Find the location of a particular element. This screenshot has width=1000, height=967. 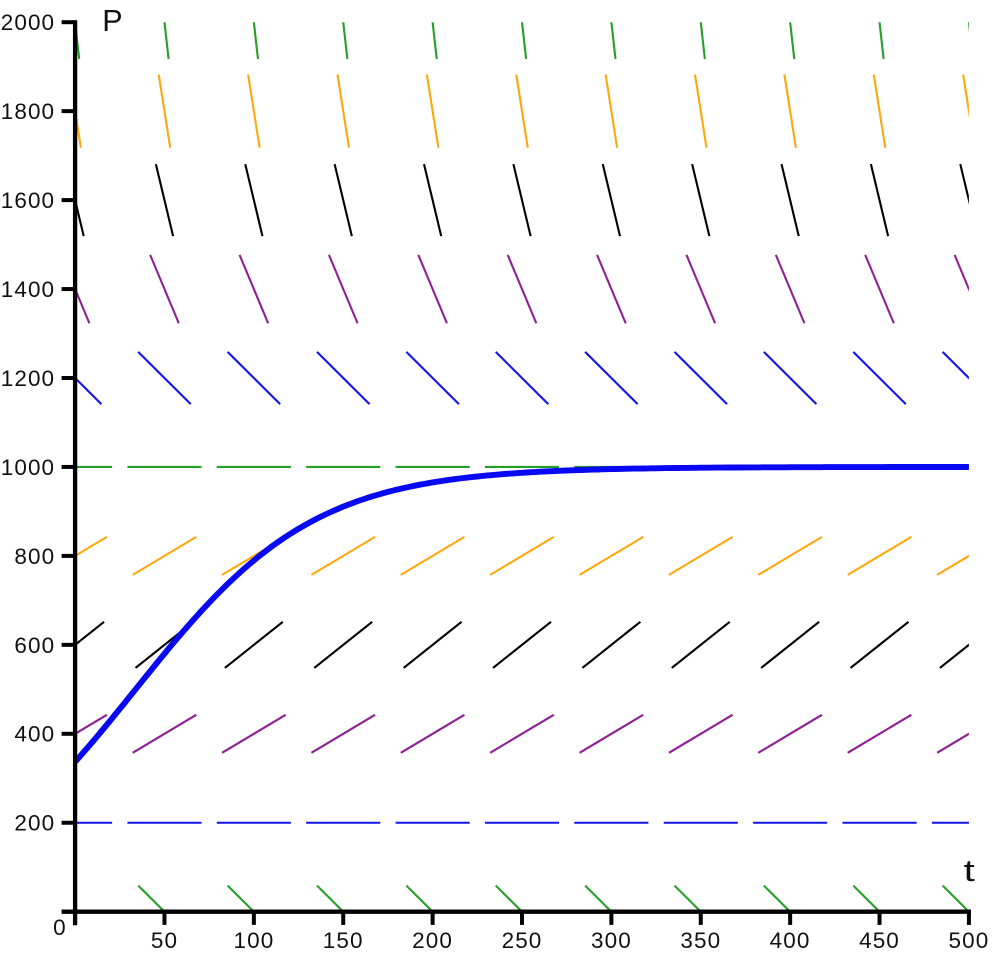

svg-text: 1000 is located at coordinates (28, 467).